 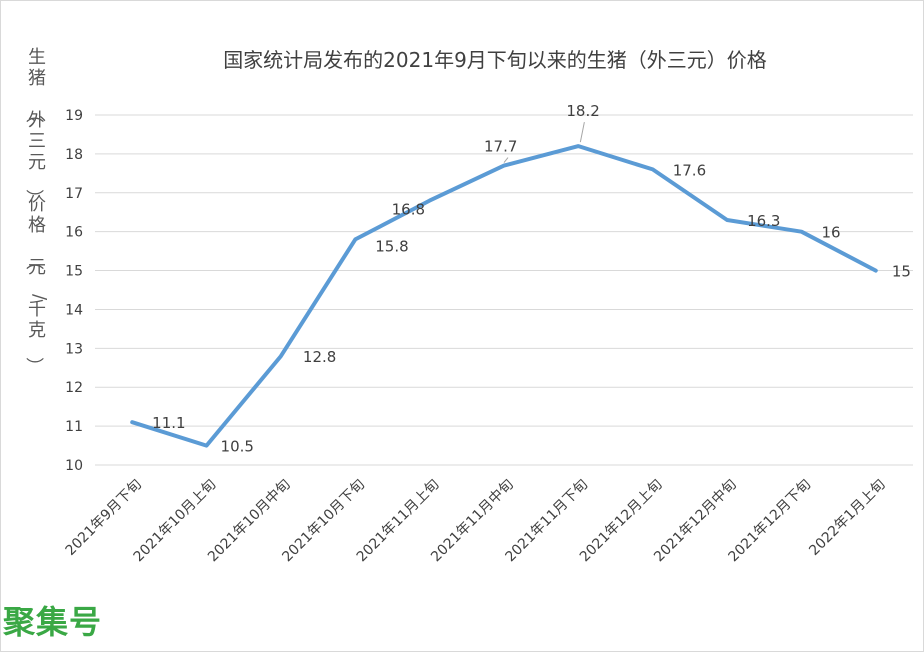 What do you see at coordinates (319, 357) in the screenshot?
I see `data-label: 12.8` at bounding box center [319, 357].